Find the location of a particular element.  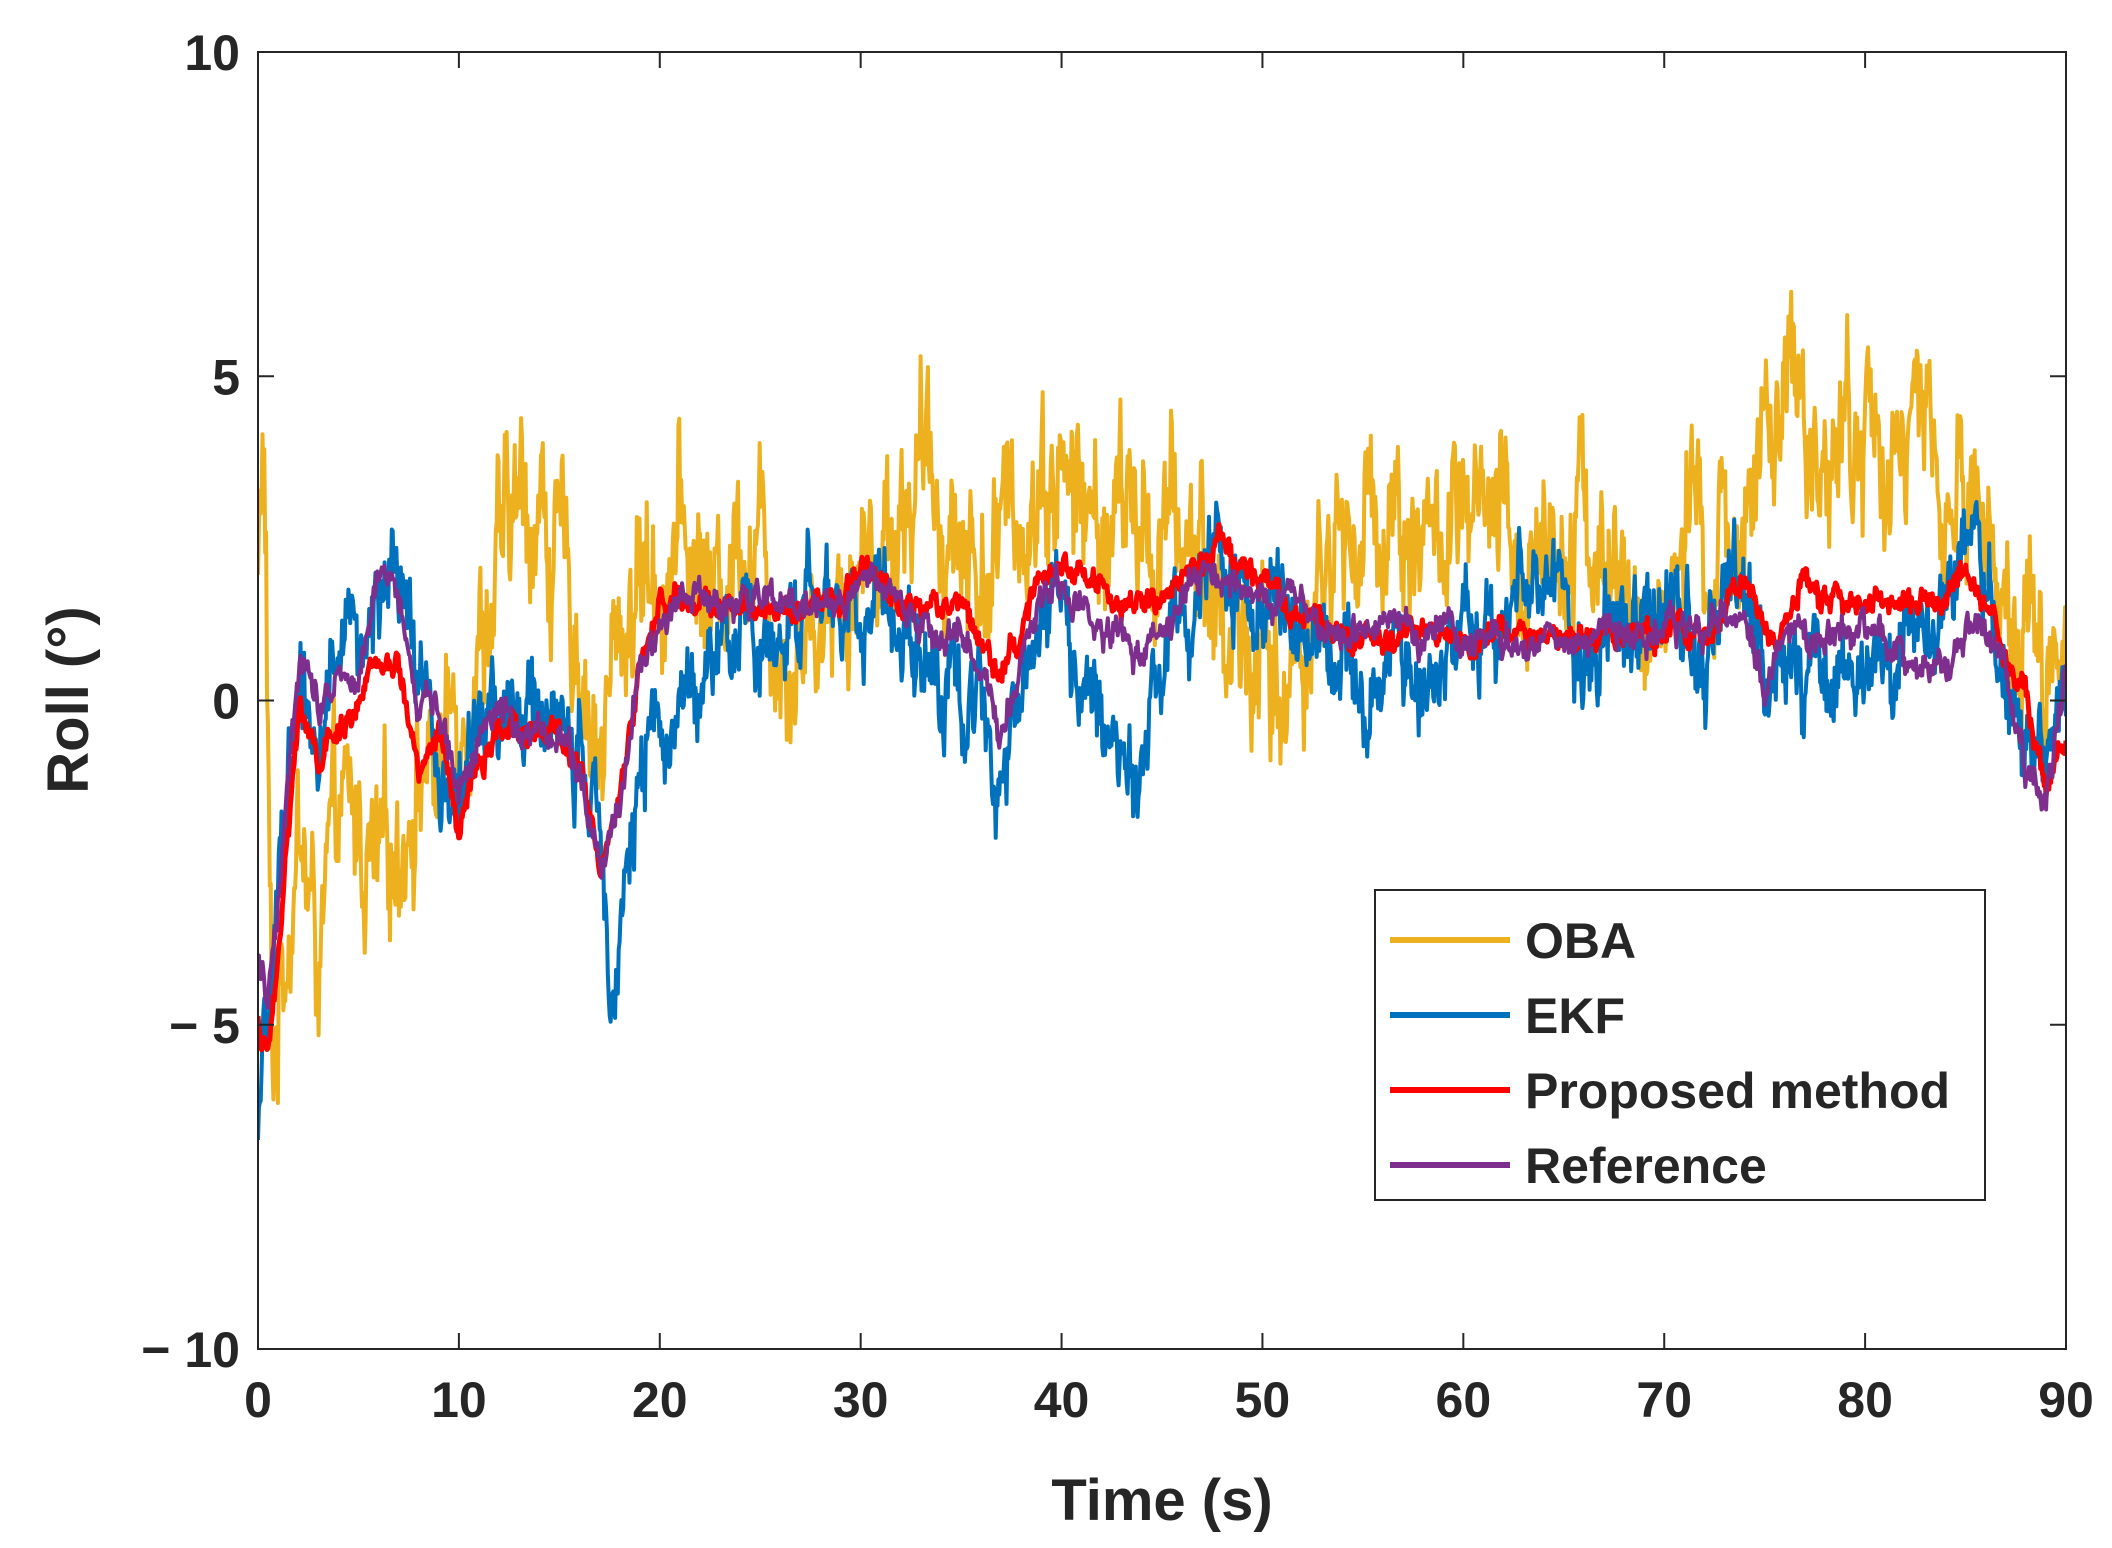

legend-entries: OBA EKF Proposed method Reference is located at coordinates (1670, 1053).